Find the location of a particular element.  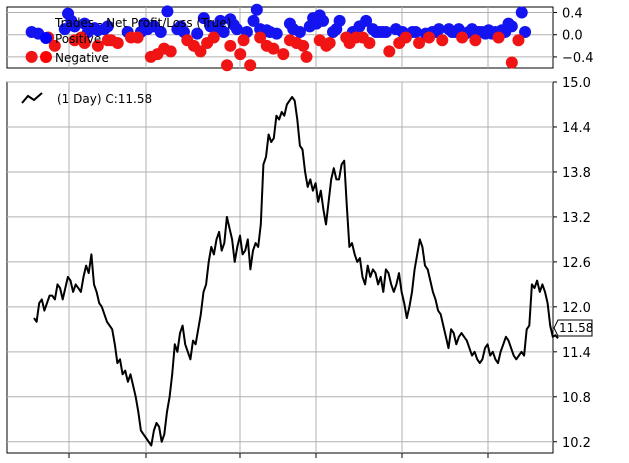

legend-negative-label: Negative is located at coordinates (82, 58).